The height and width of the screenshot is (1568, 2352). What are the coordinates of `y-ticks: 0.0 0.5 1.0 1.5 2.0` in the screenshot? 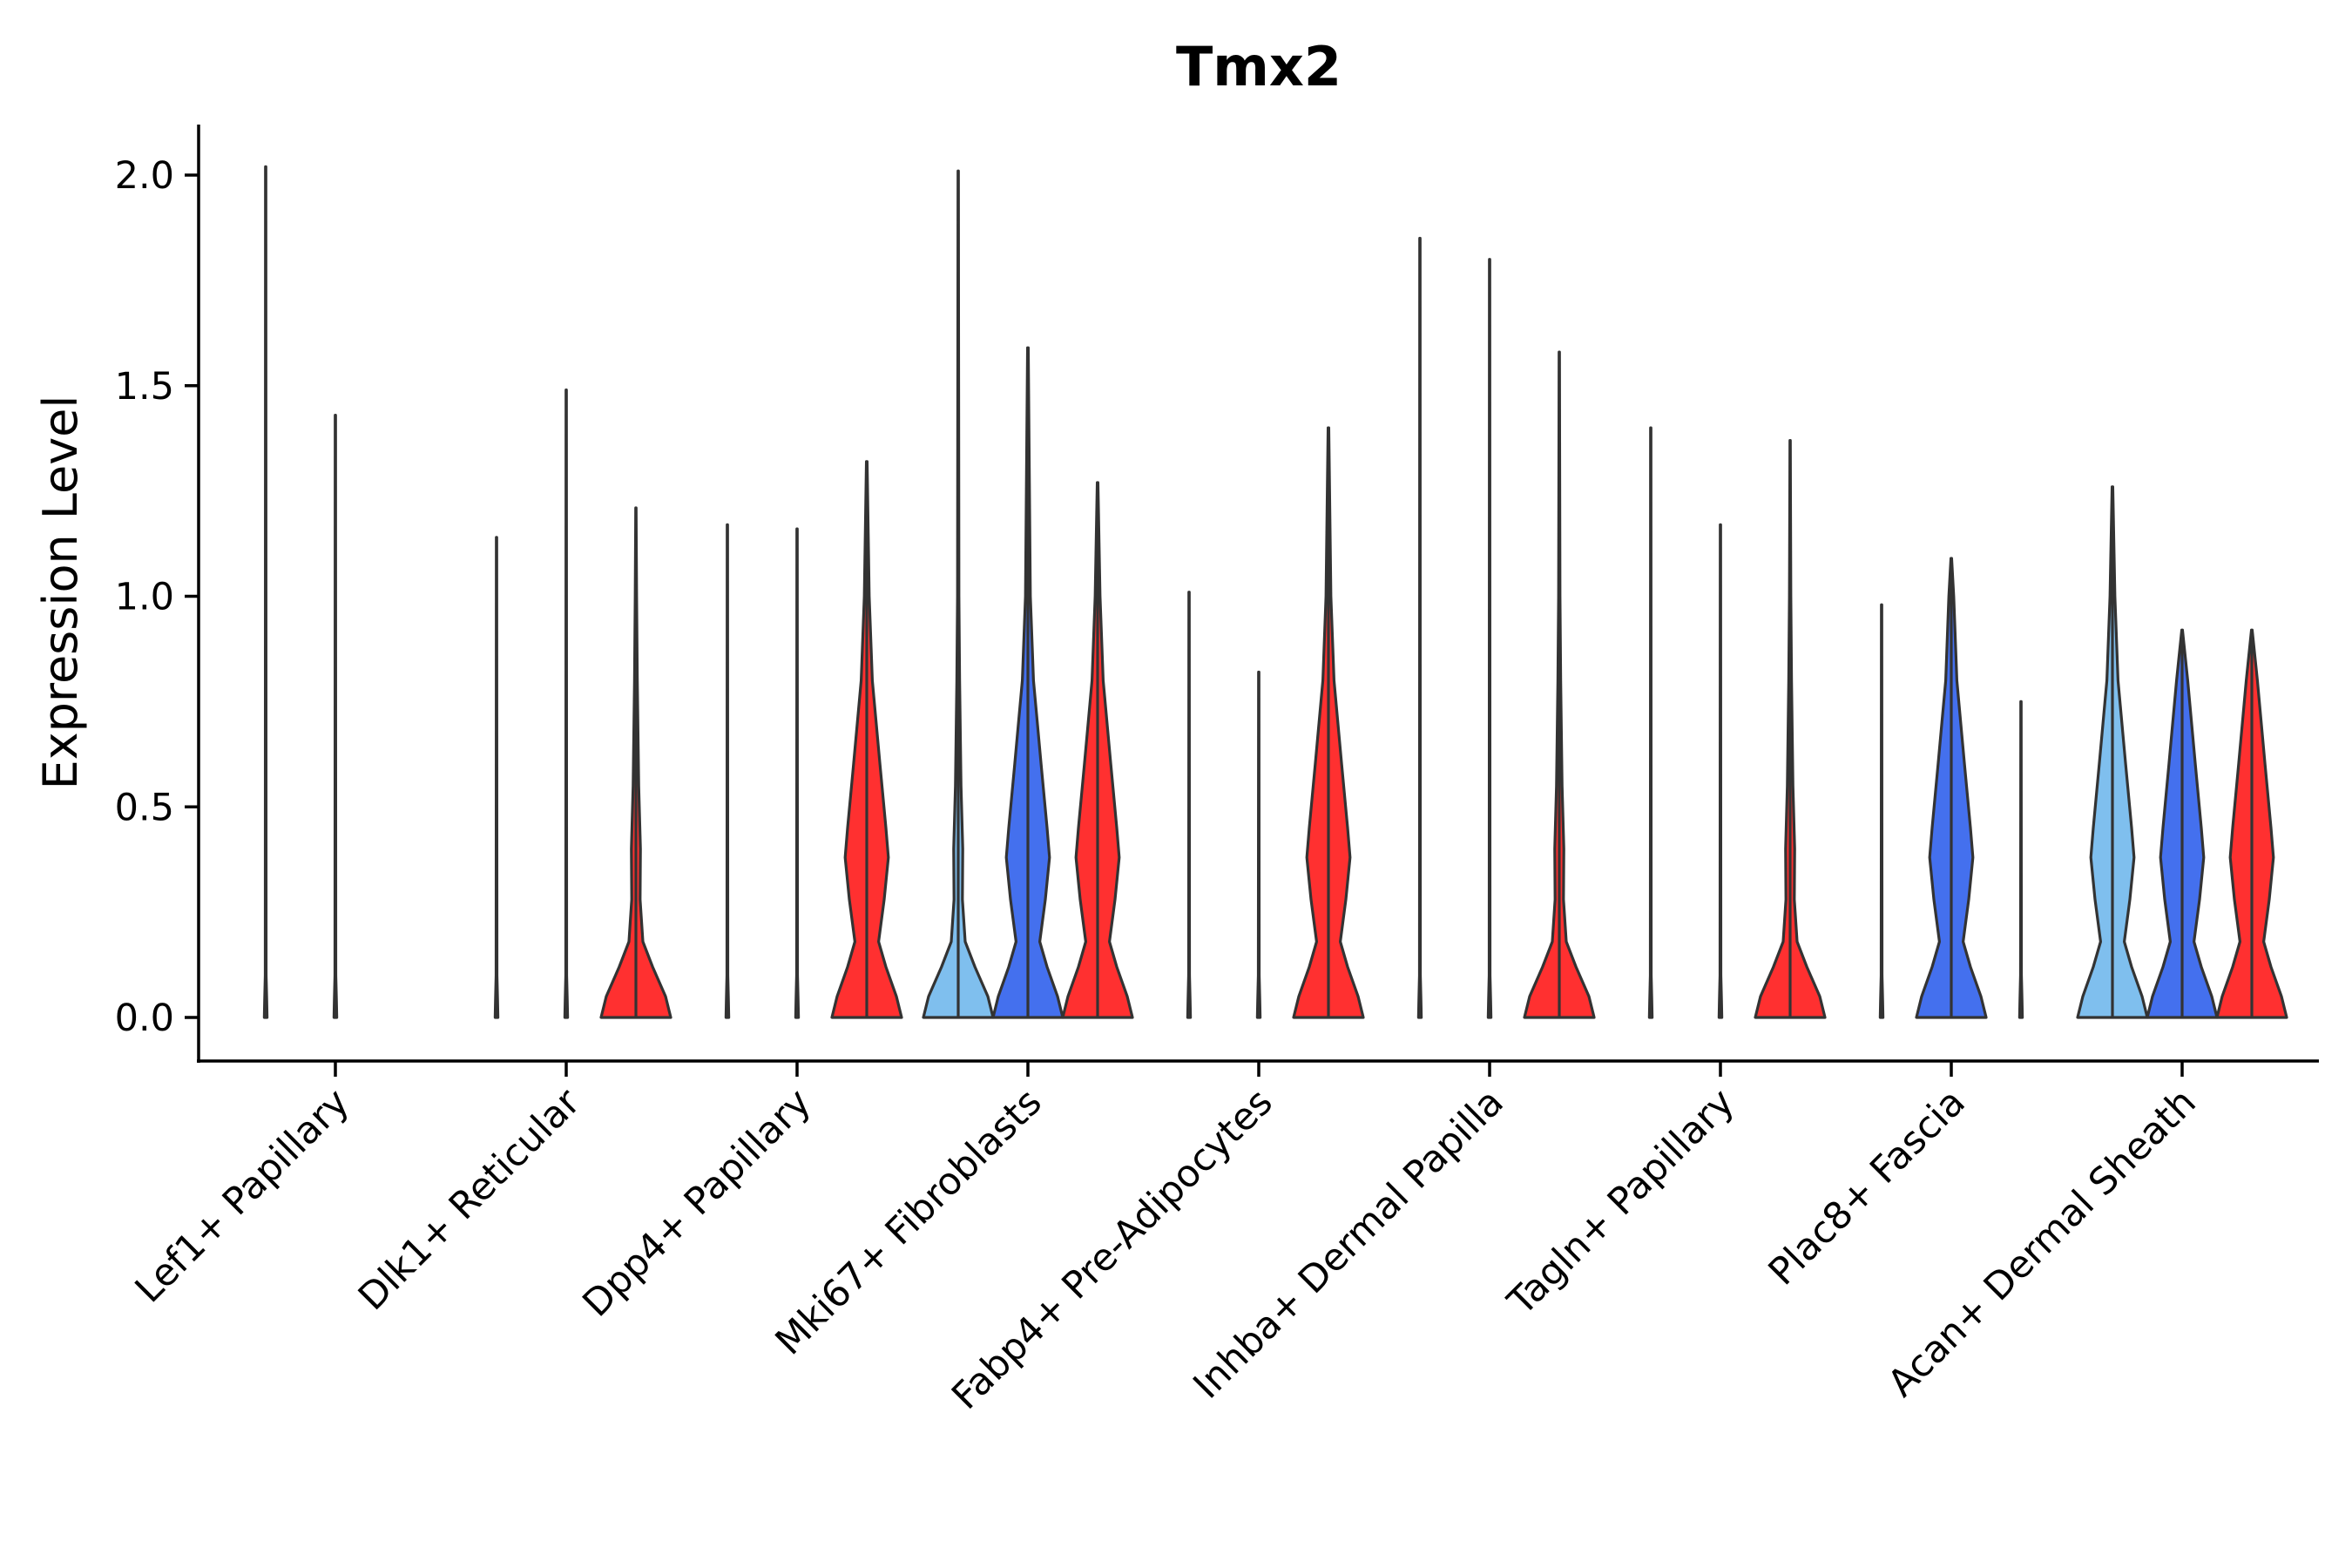 It's located at (157, 597).